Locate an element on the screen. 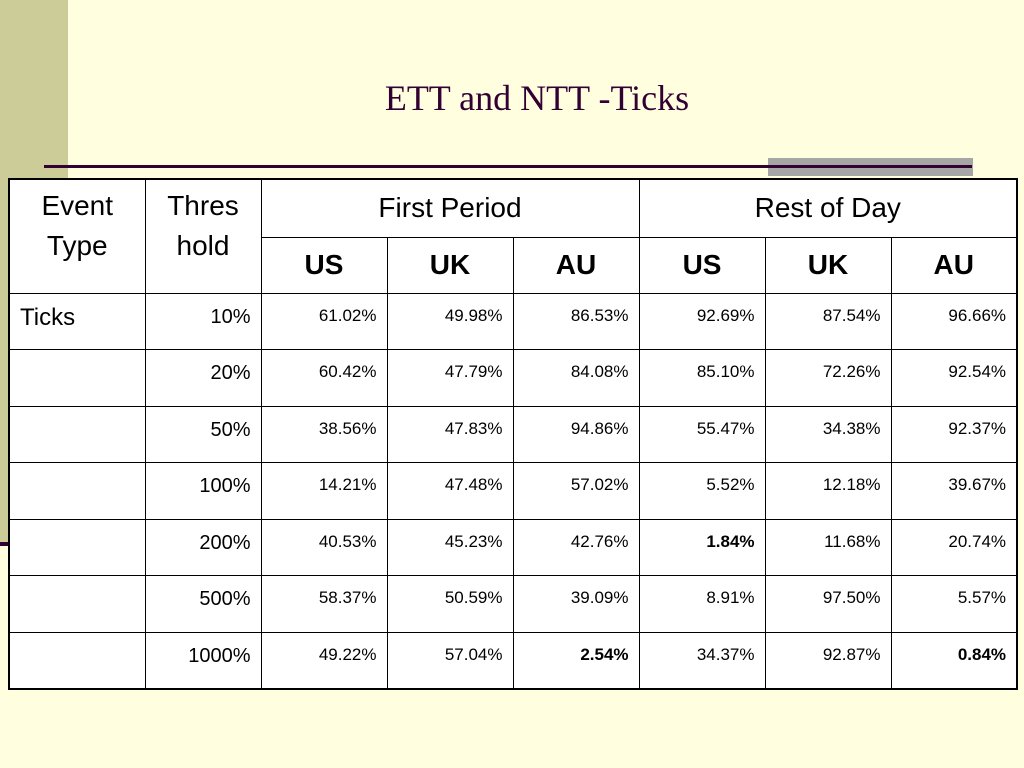  value-cell: 87.54% is located at coordinates (828, 321).